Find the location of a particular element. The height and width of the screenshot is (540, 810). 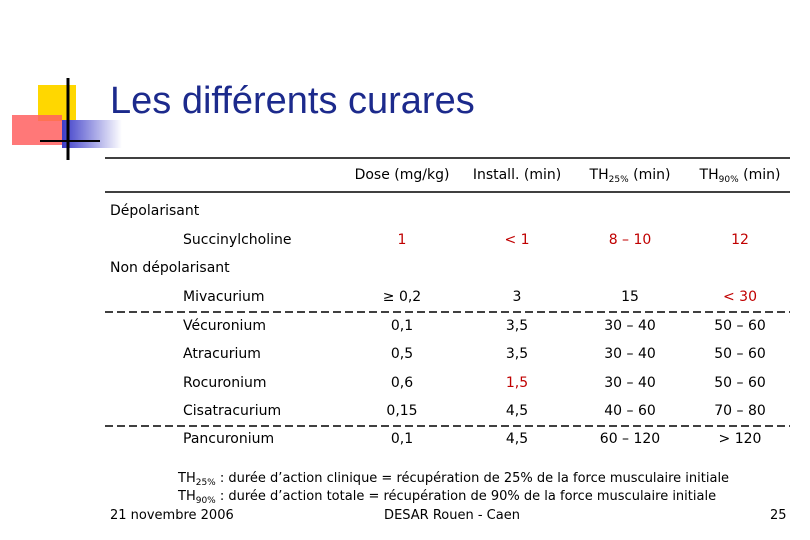

cell: > 120 is located at coordinates (740, 439).